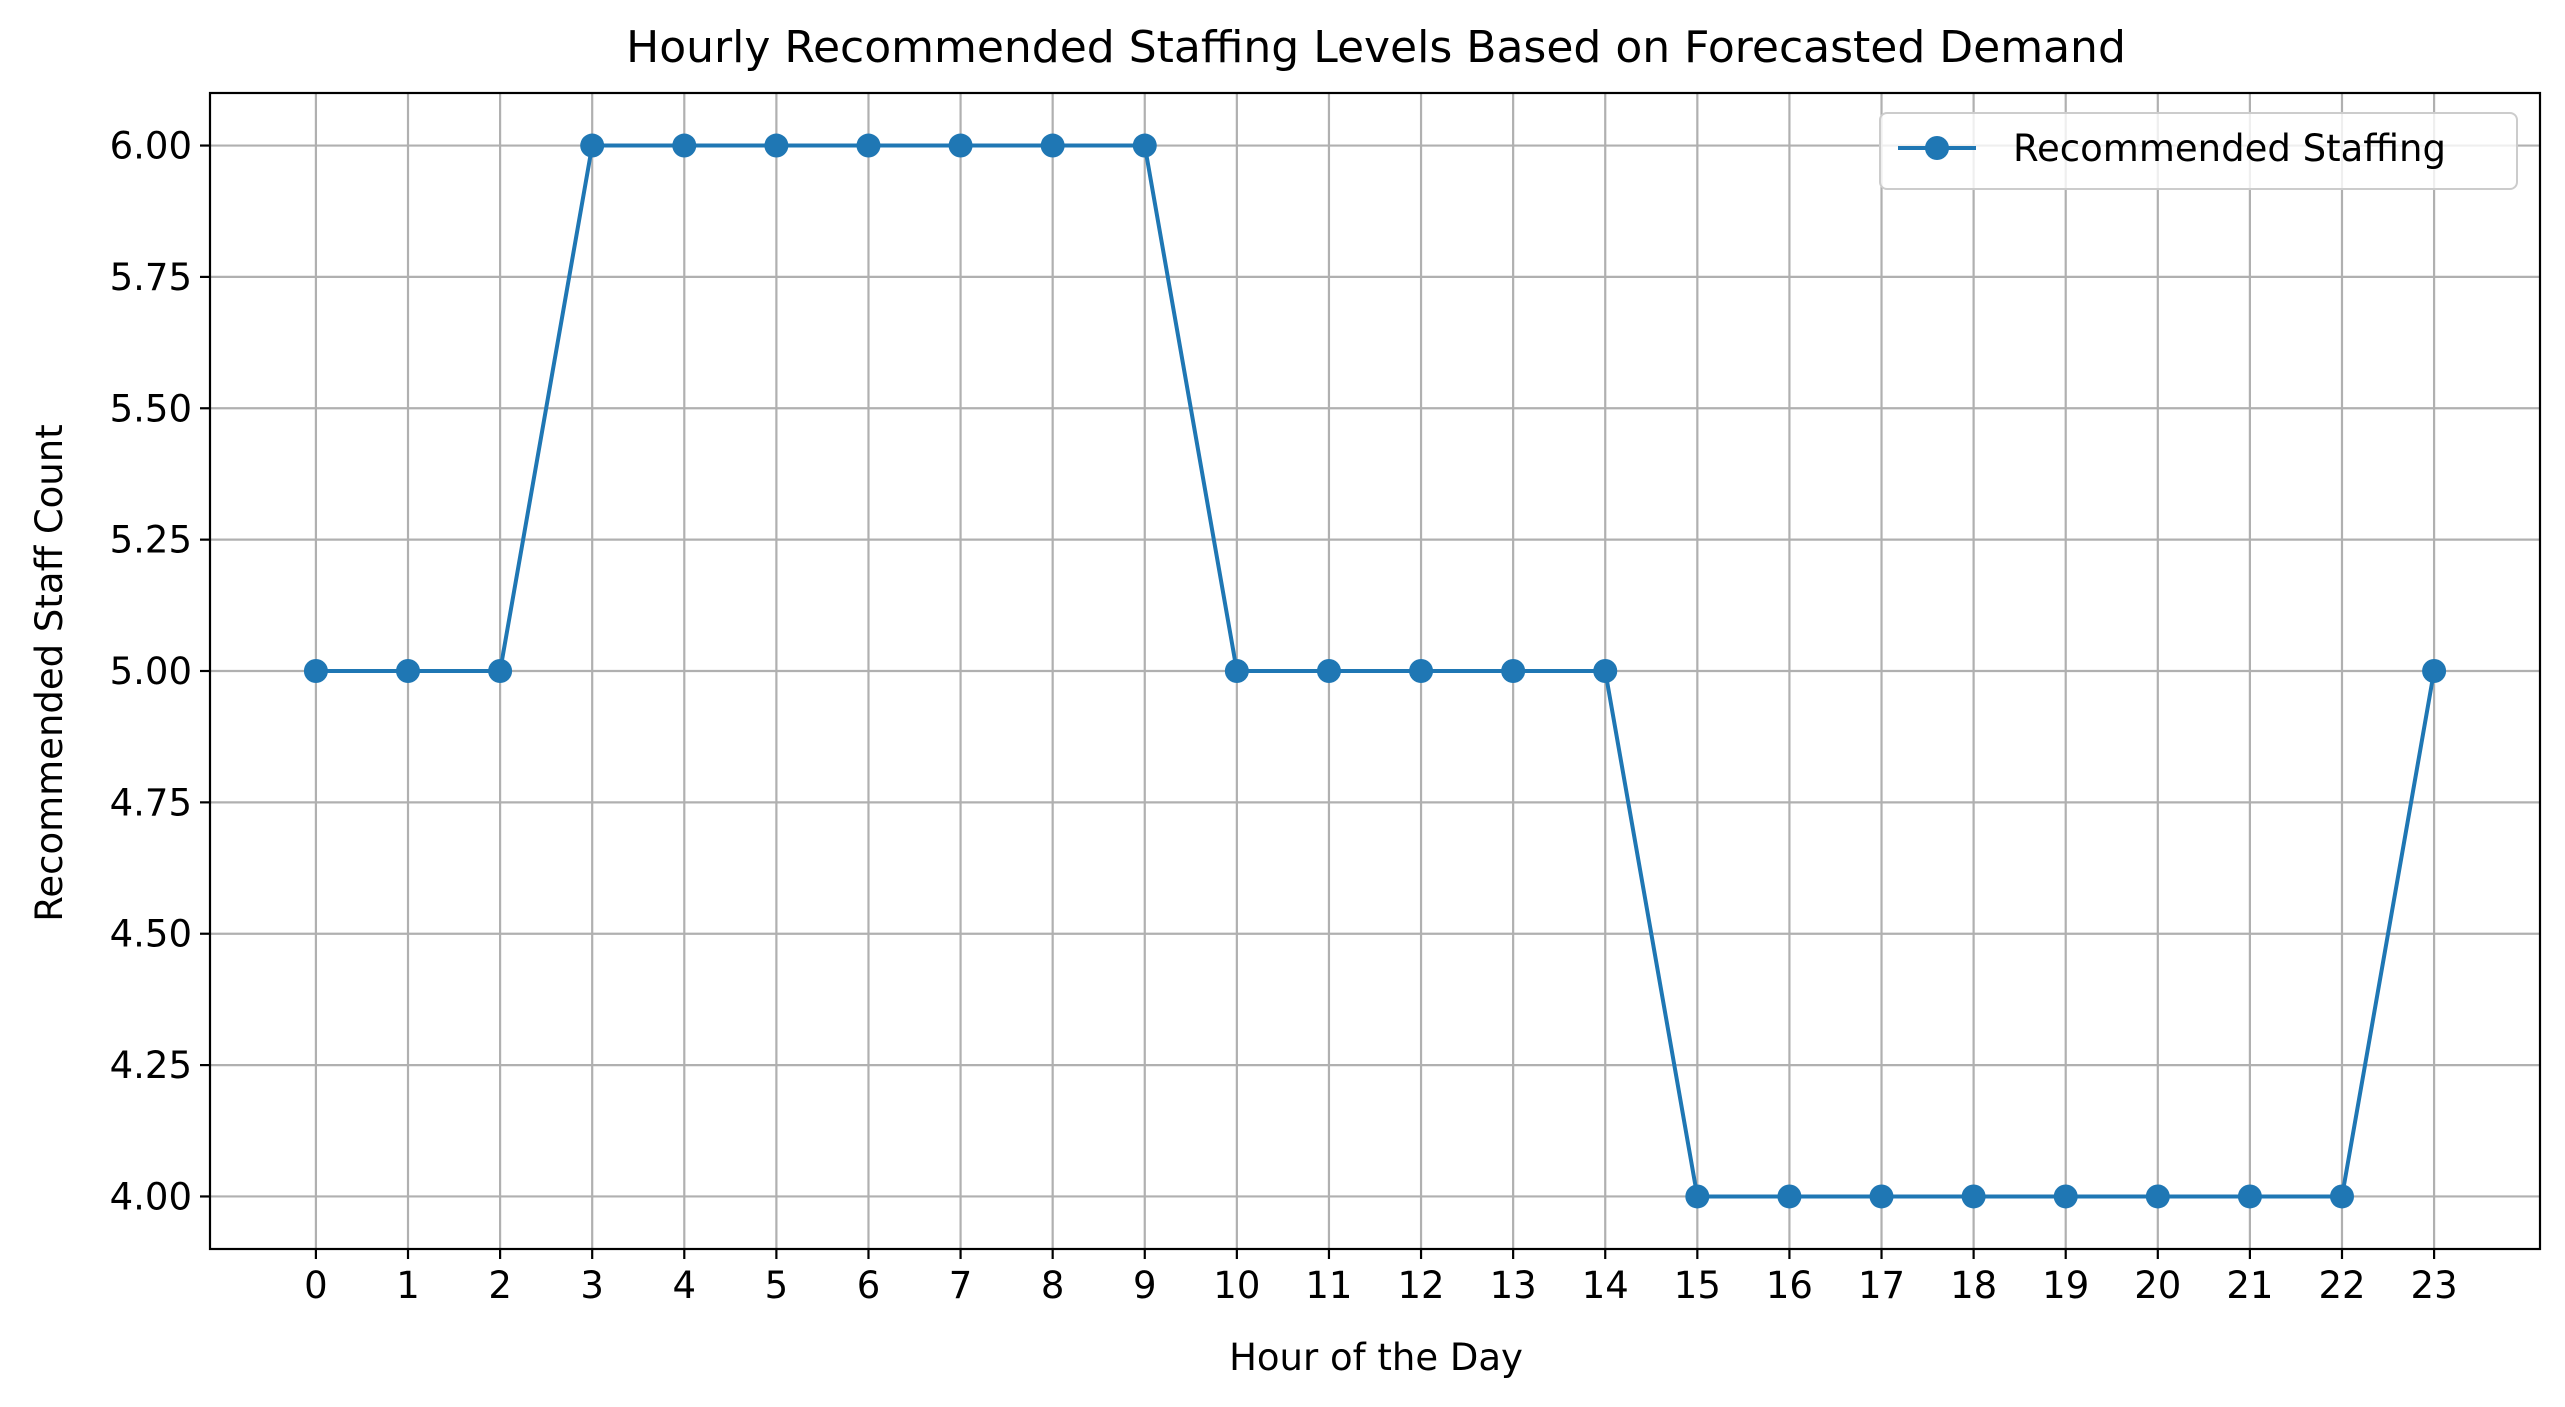 Image resolution: width=2565 pixels, height=1407 pixels. Describe the element at coordinates (151, 146) in the screenshot. I see `y-tick-label: 6.00` at that location.